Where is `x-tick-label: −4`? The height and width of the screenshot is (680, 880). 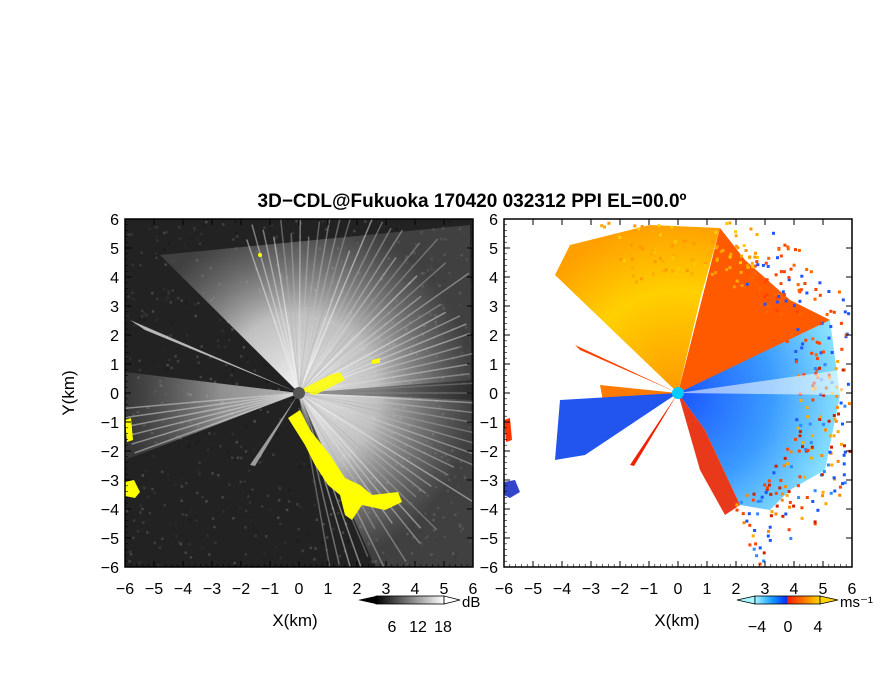 x-tick-label: −4 is located at coordinates (183, 589).